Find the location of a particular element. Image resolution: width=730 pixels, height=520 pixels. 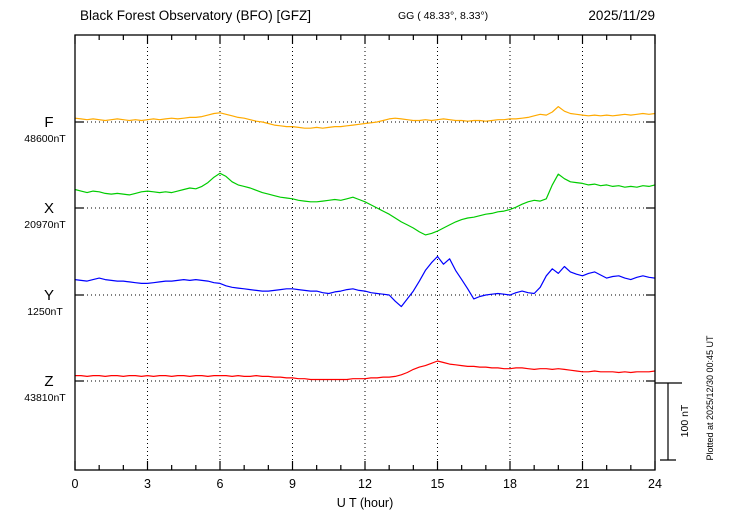

channel-baseline-value-F: 48600nT is located at coordinates (45, 139).